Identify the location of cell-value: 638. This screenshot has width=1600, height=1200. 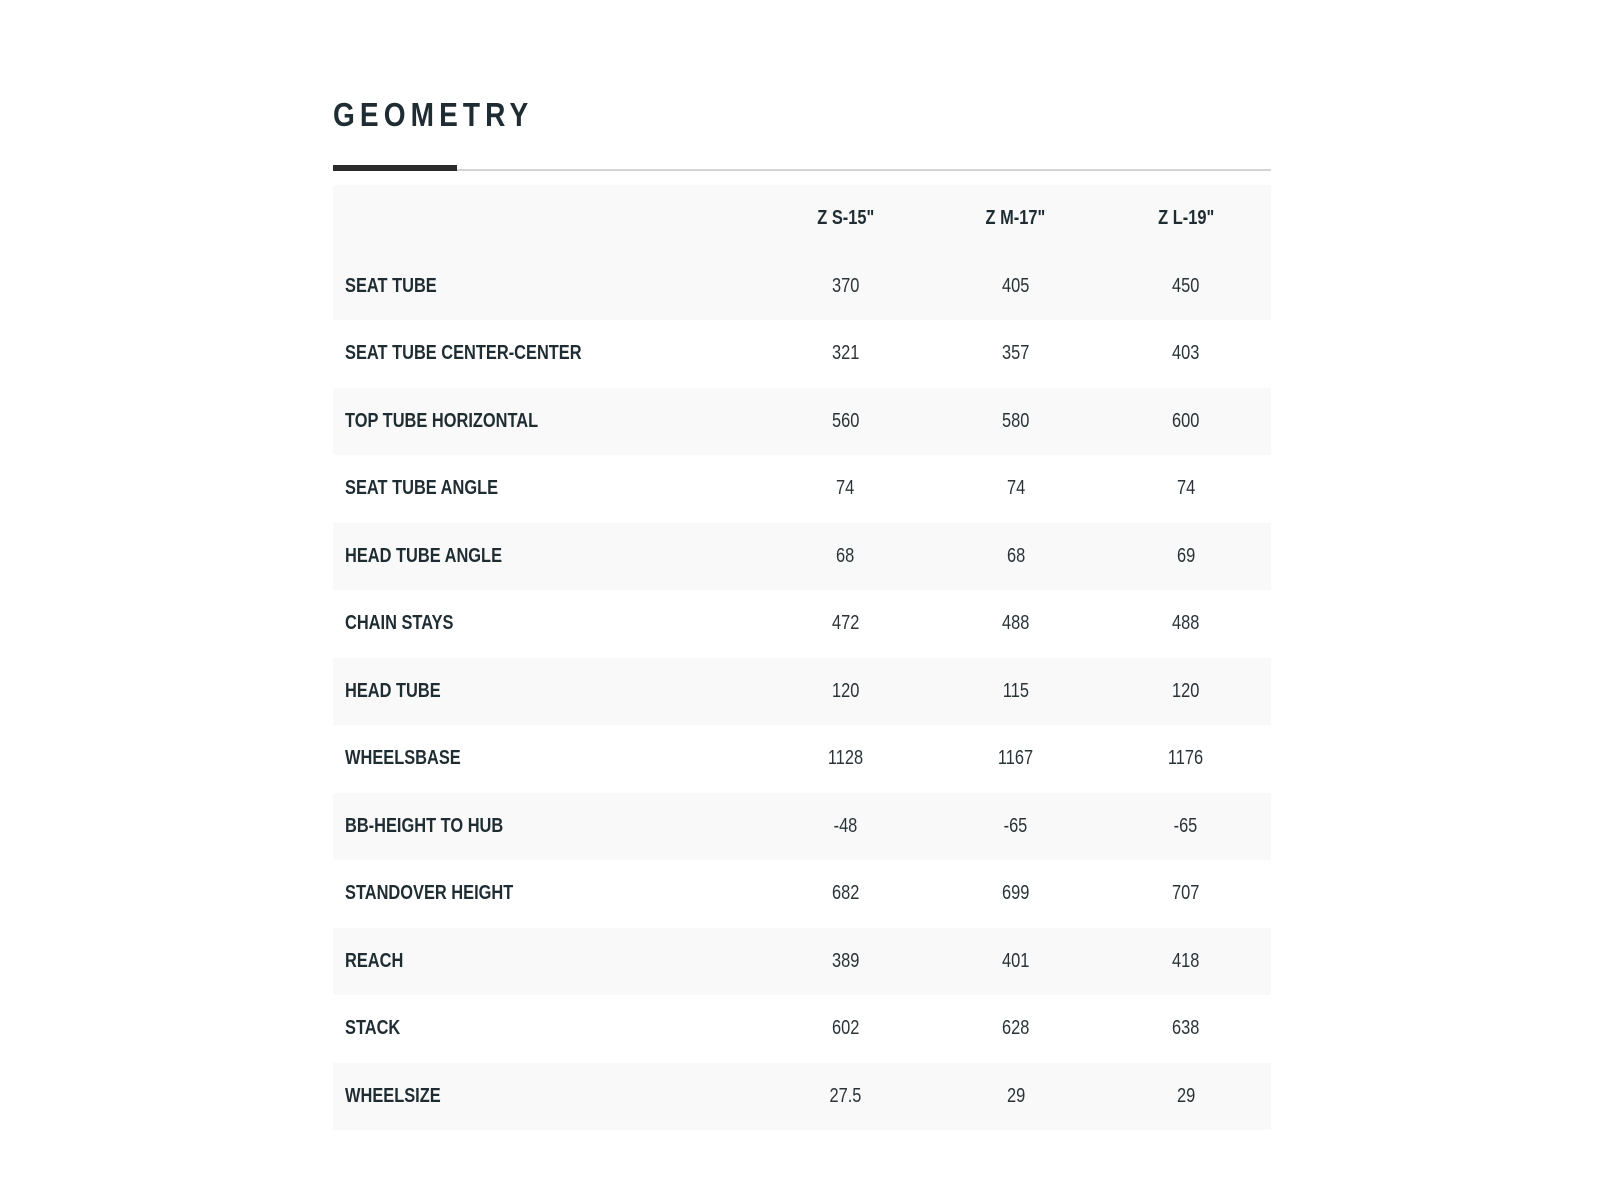
(1186, 1029).